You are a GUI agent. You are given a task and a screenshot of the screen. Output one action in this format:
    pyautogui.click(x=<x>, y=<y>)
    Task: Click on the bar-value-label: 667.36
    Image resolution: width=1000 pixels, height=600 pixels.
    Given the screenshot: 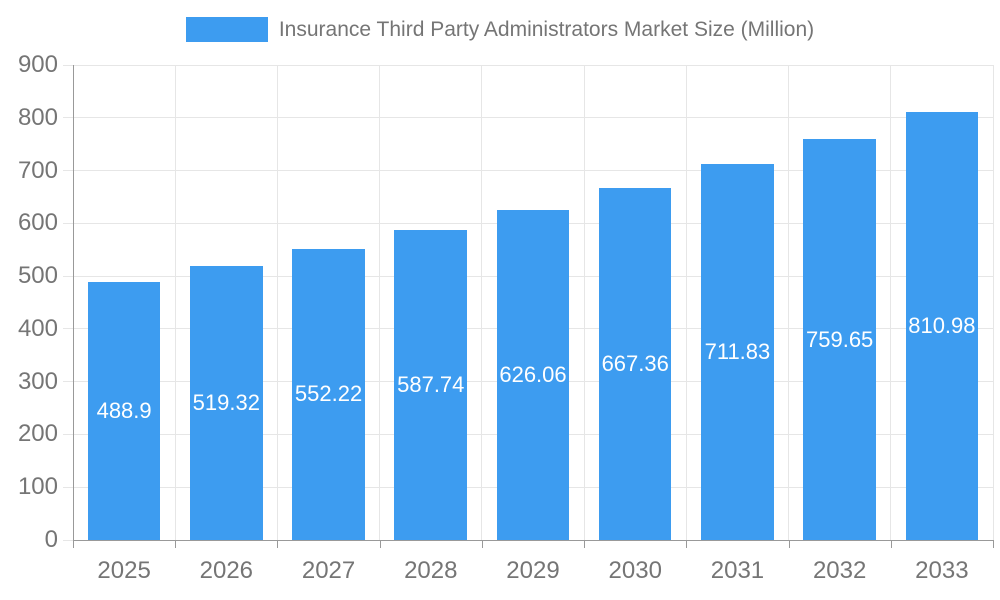 What is the action you would take?
    pyautogui.click(x=635, y=363)
    